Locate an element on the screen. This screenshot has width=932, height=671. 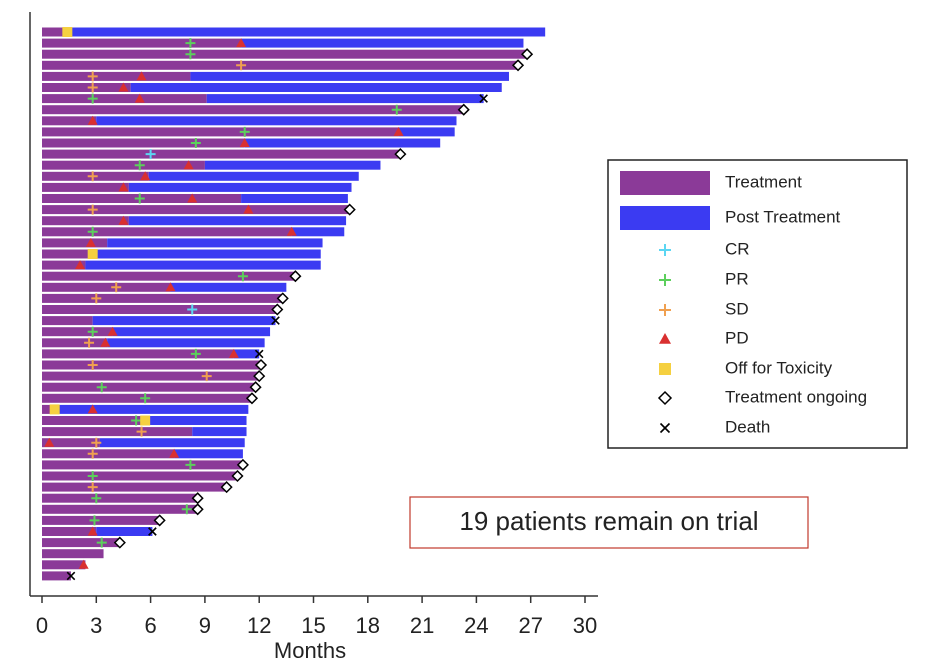
x-tick-label: 15 is located at coordinates (313, 625).